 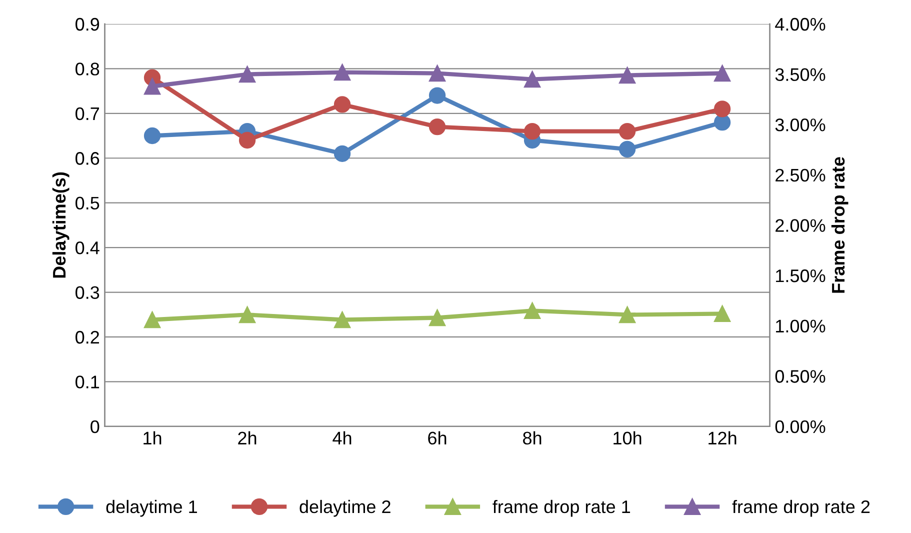 I want to click on y-tick-label: 0.2, so click(x=87, y=337).